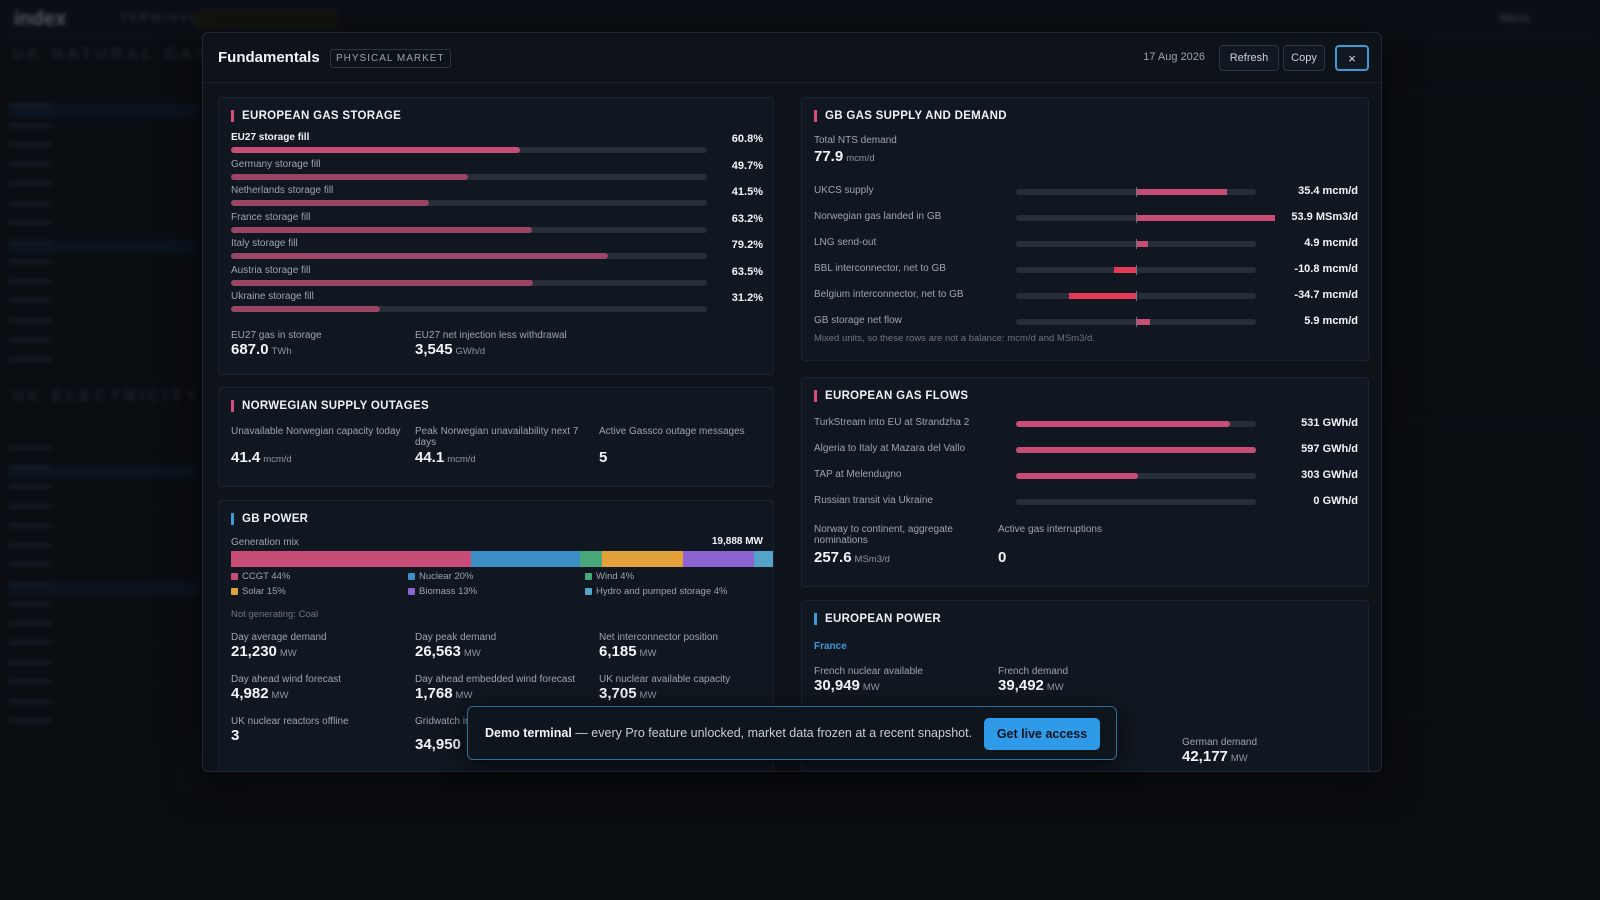 The height and width of the screenshot is (900, 1600). Describe the element at coordinates (1331, 321) in the screenshot. I see `supply-row-value: 5.9 mcm/d` at that location.